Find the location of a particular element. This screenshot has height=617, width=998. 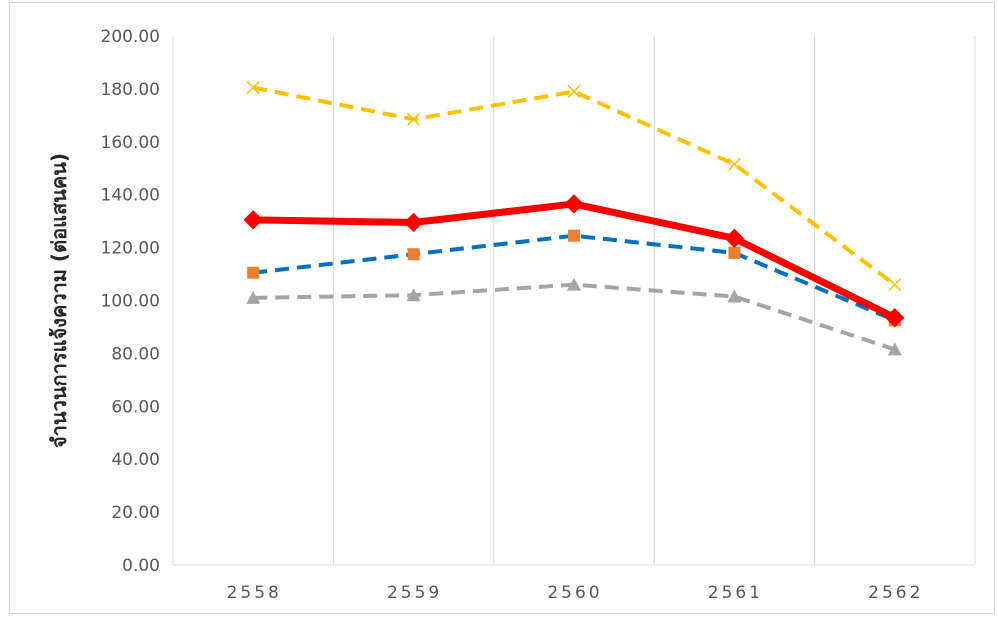

y-tick-label: 120.00 is located at coordinates (130, 249).